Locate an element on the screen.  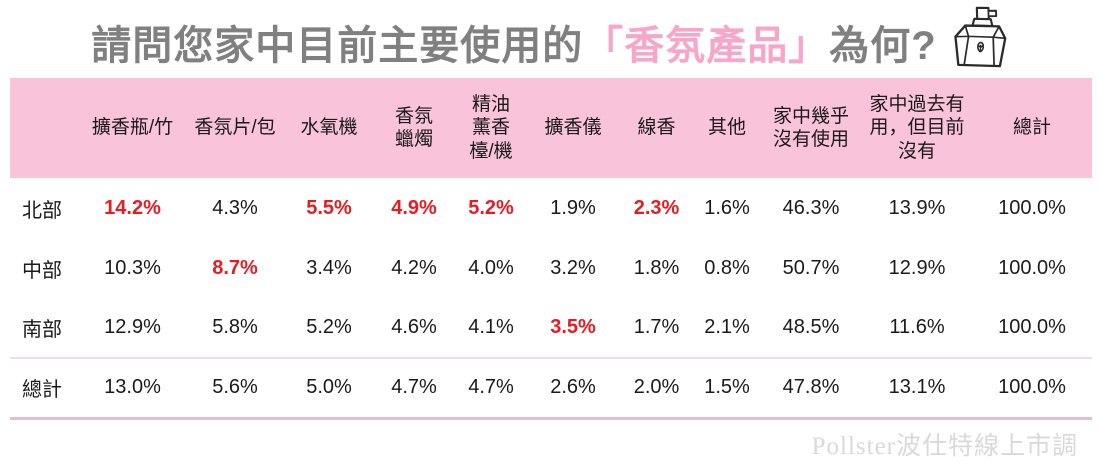
value-cell: 13.0% is located at coordinates (132, 388).